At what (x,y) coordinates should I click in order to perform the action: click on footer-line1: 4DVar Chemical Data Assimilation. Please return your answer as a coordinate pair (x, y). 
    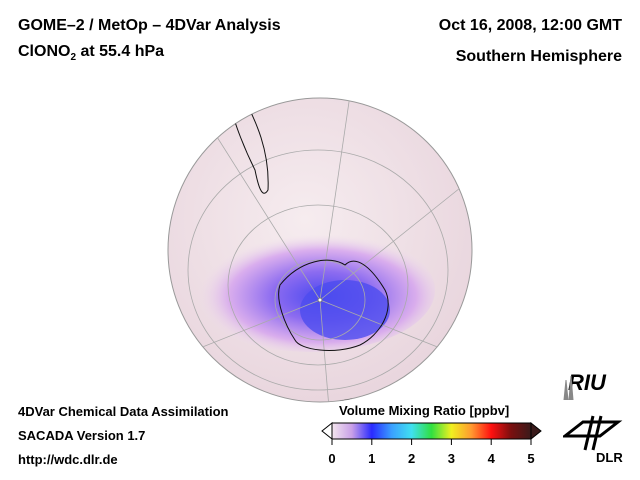
    Looking at the image, I should click on (123, 411).